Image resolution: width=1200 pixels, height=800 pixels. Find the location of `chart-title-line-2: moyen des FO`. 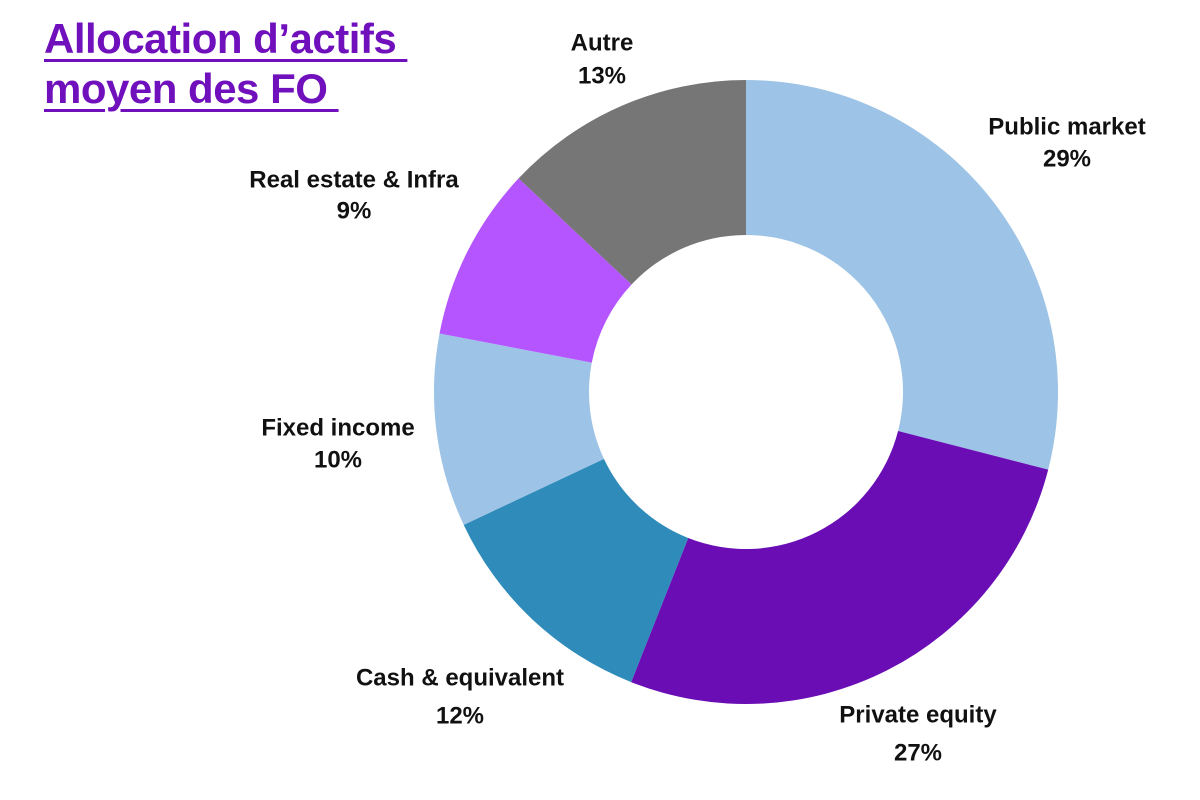

chart-title-line-2: moyen des FO is located at coordinates (191, 88).